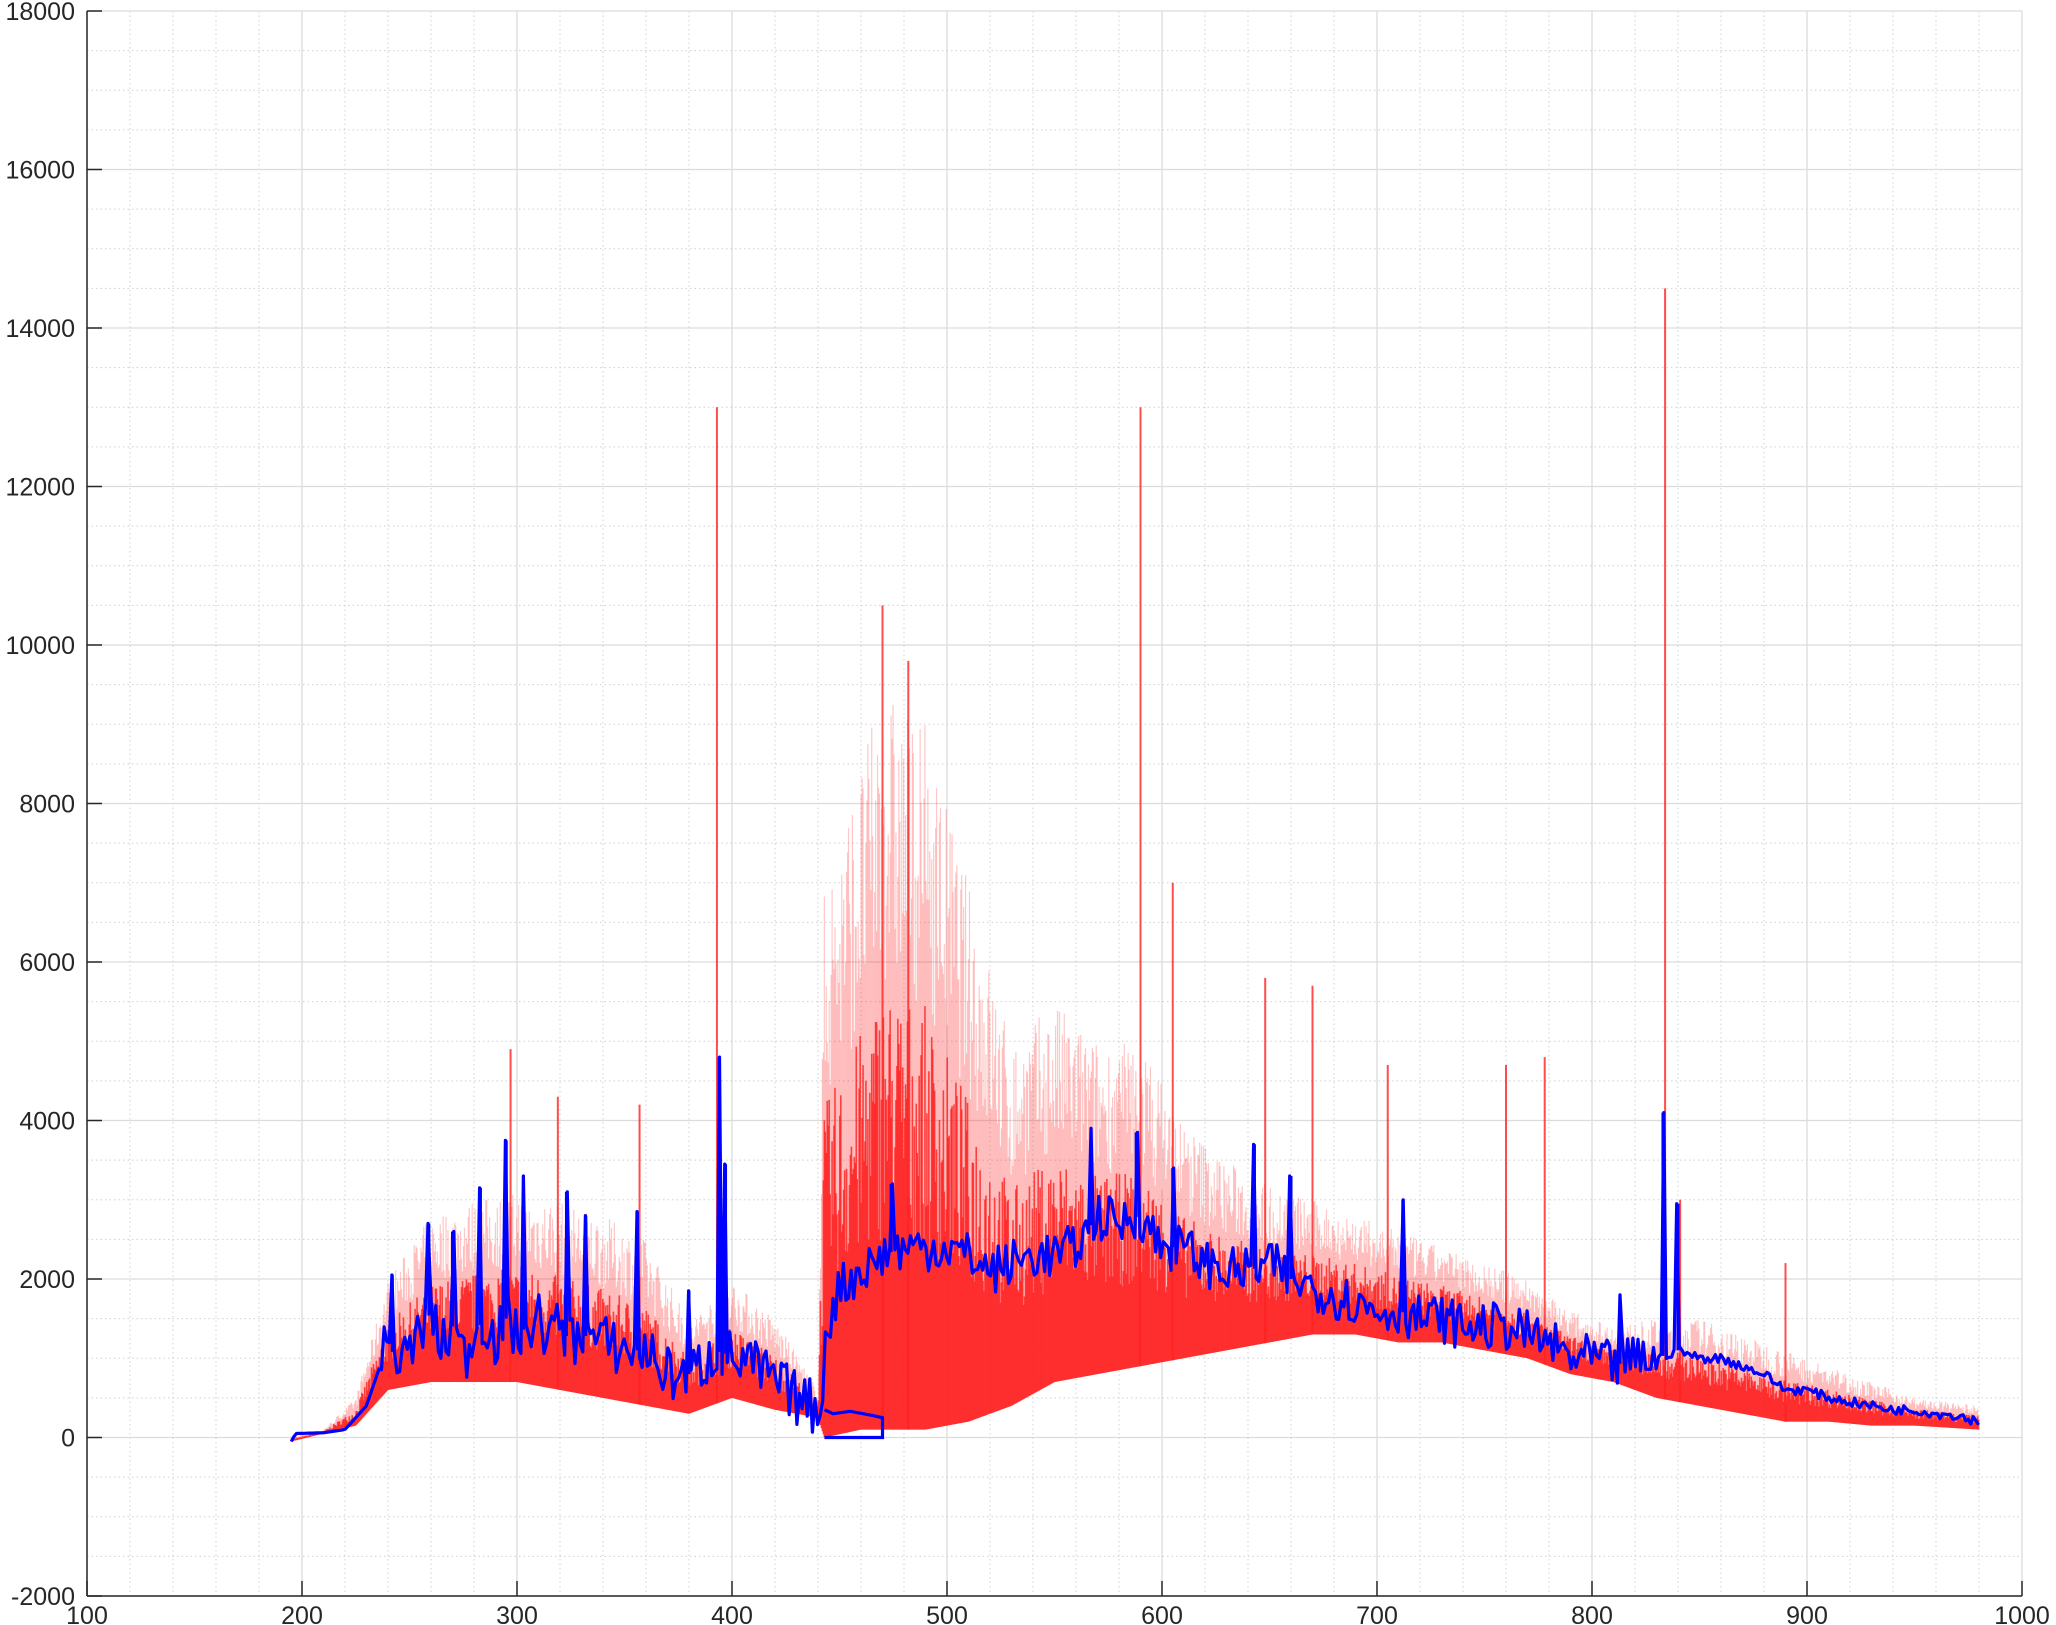 The image size is (2056, 1625). I want to click on mean-spectrum-gap-segment, so click(854, 1424).